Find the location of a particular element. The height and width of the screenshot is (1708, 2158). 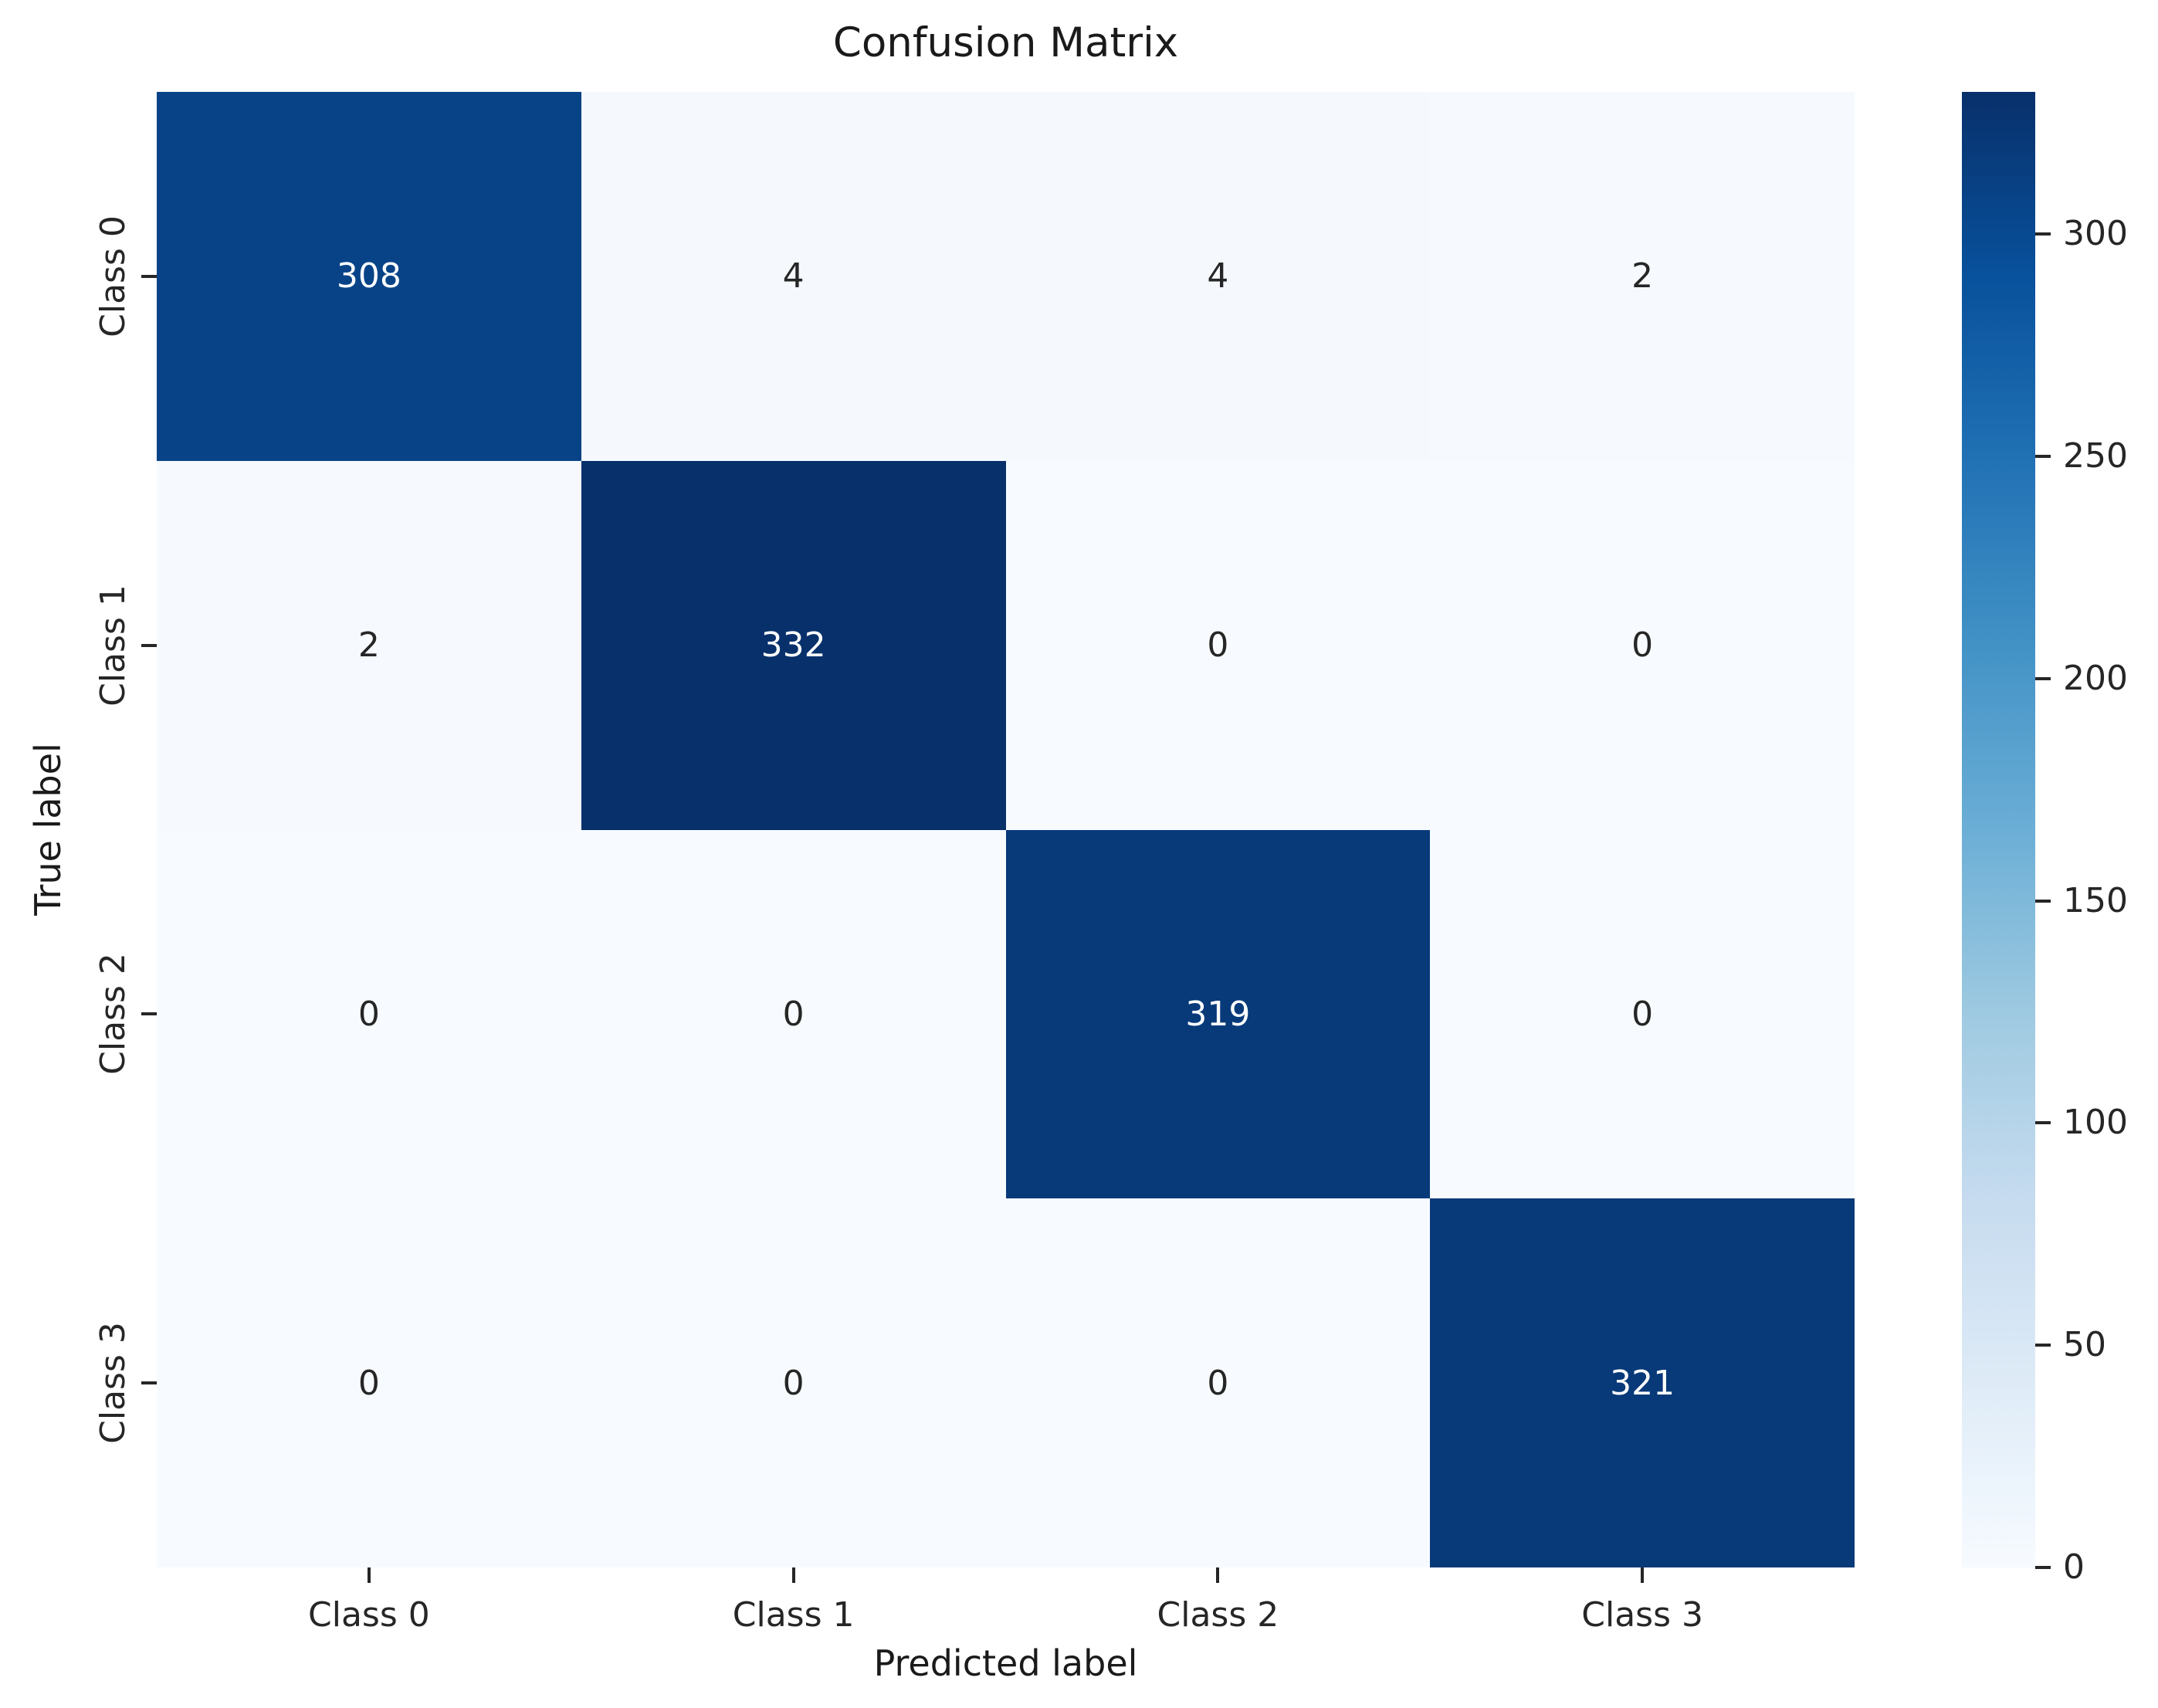

colorbar is located at coordinates (1998, 829).